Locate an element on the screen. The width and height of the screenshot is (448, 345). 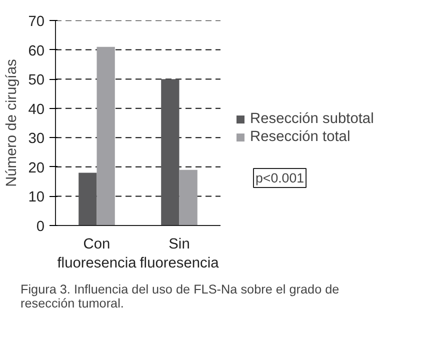
y-tick-label: 0 is located at coordinates (40, 227).